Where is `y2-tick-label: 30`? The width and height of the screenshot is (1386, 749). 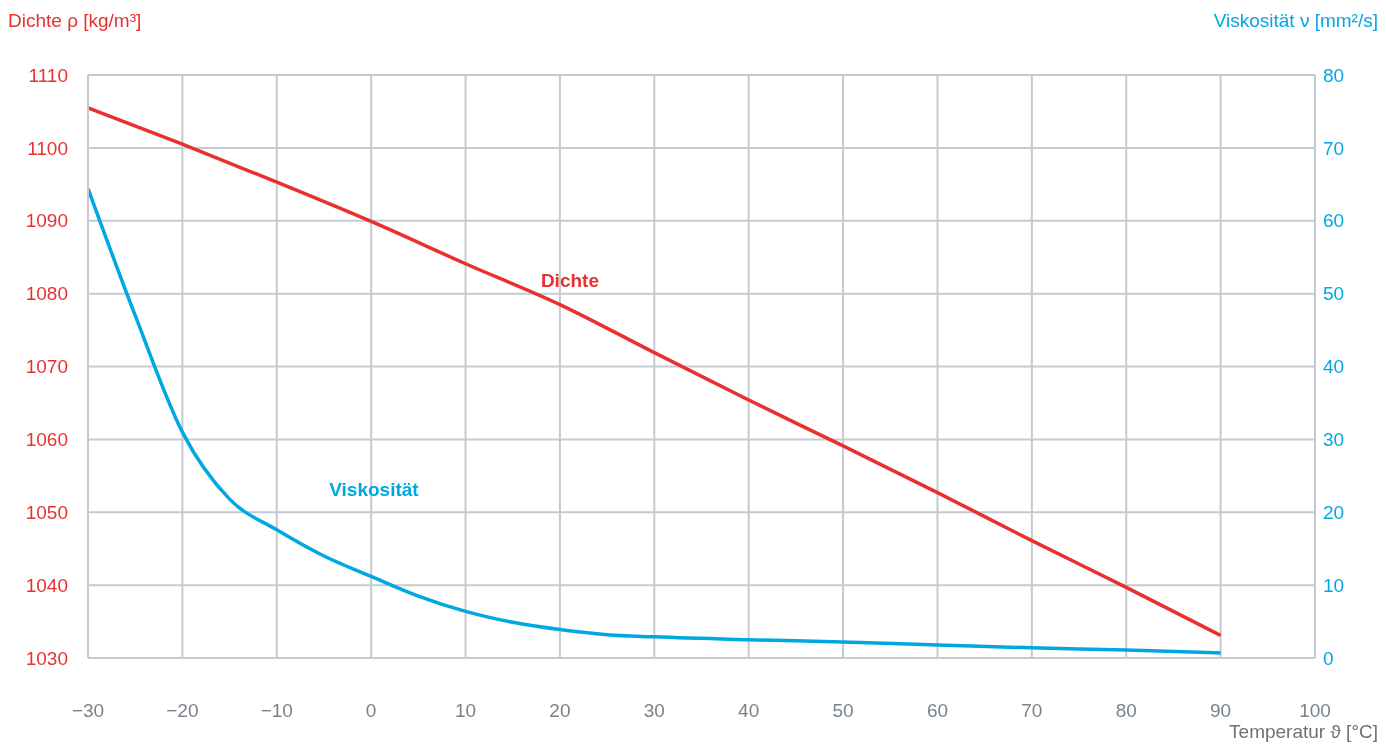
y2-tick-label: 30 is located at coordinates (1334, 440).